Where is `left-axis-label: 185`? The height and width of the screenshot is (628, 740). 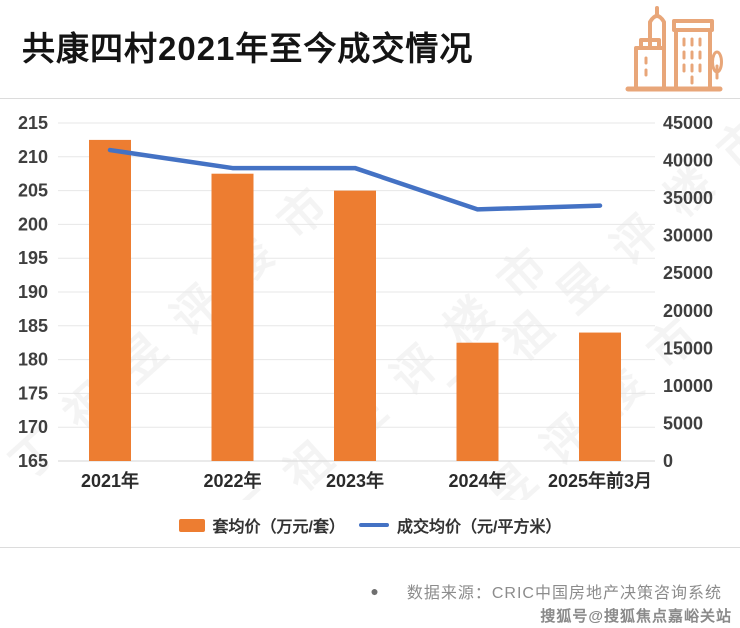
left-axis-label: 185 is located at coordinates (33, 326).